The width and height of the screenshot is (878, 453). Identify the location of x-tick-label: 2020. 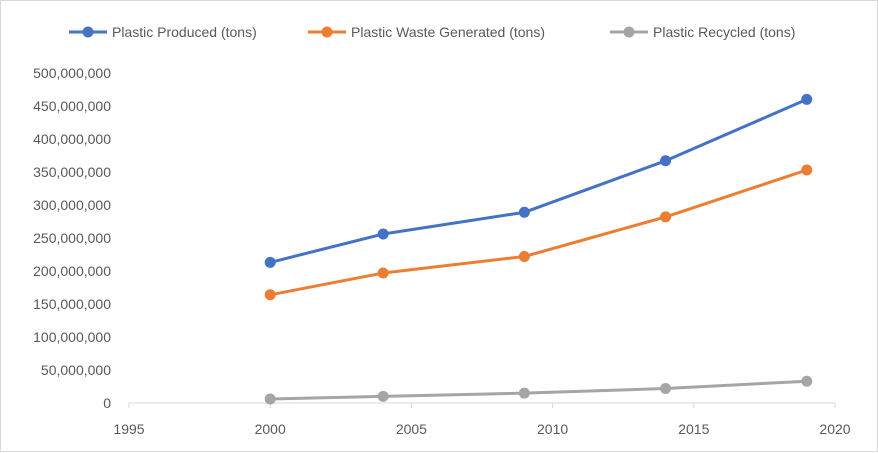
(834, 429).